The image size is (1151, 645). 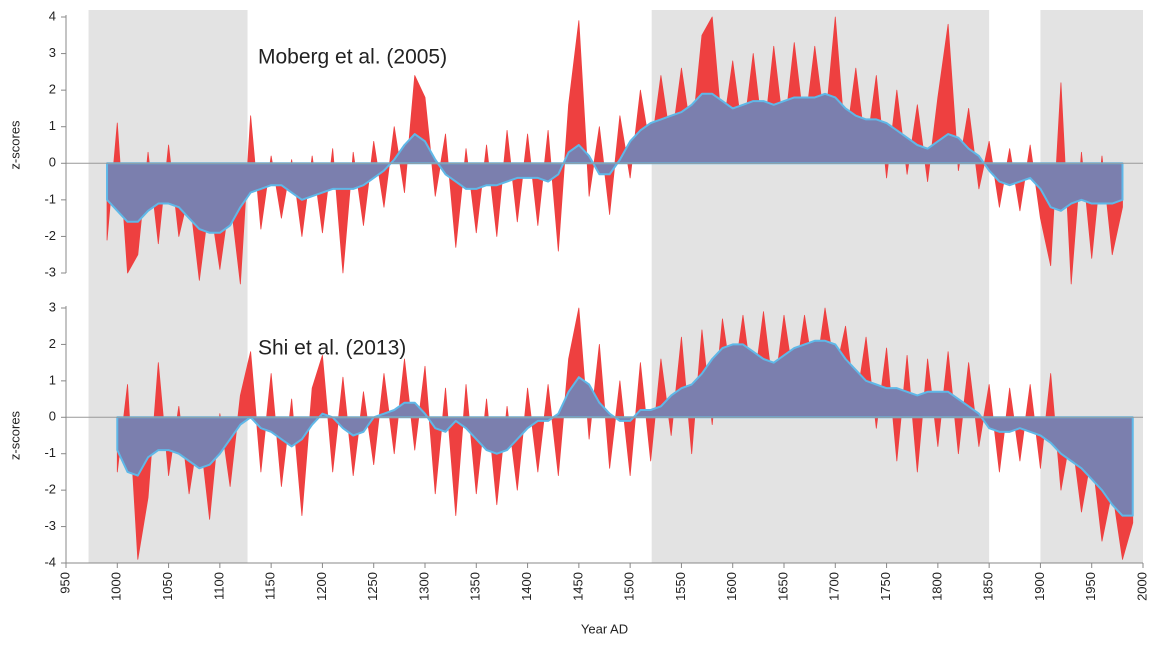 I want to click on panel-title: Moberg et al. (2005), so click(x=352, y=57).